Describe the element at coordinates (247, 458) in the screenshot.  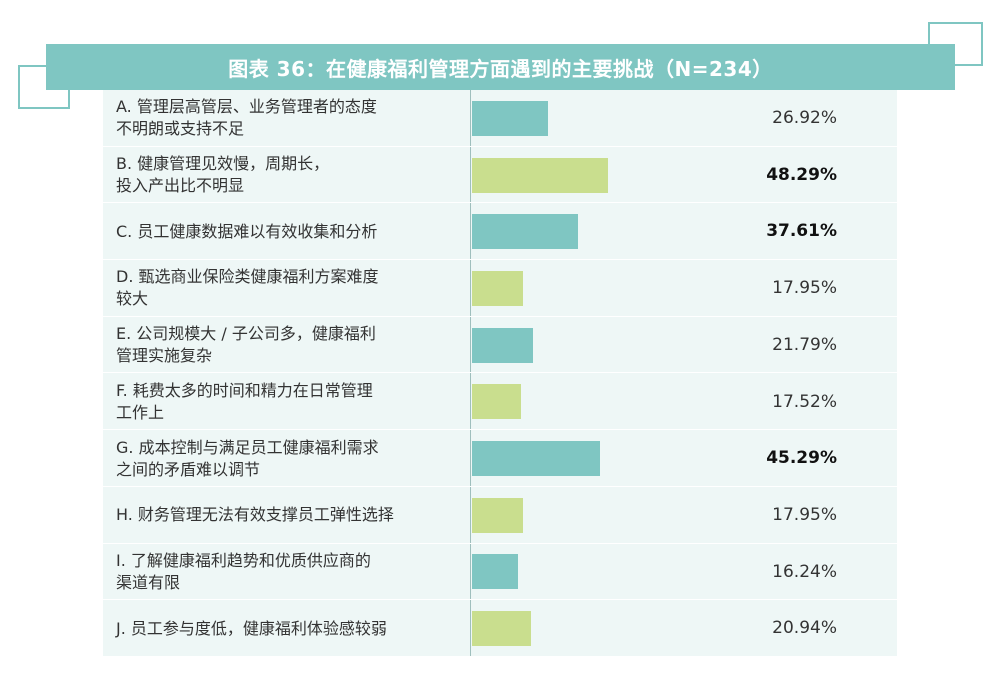
I see `category-label: G. 成本控制与满足员工健康福利需求 之间的矛盾难以调节` at that location.